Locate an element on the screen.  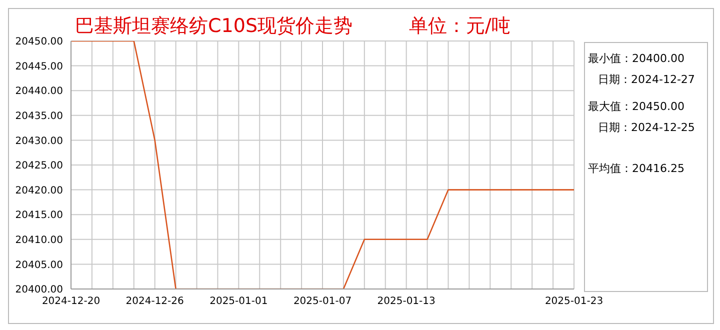
y-tick-label: 20435.00 is located at coordinates (39, 116).